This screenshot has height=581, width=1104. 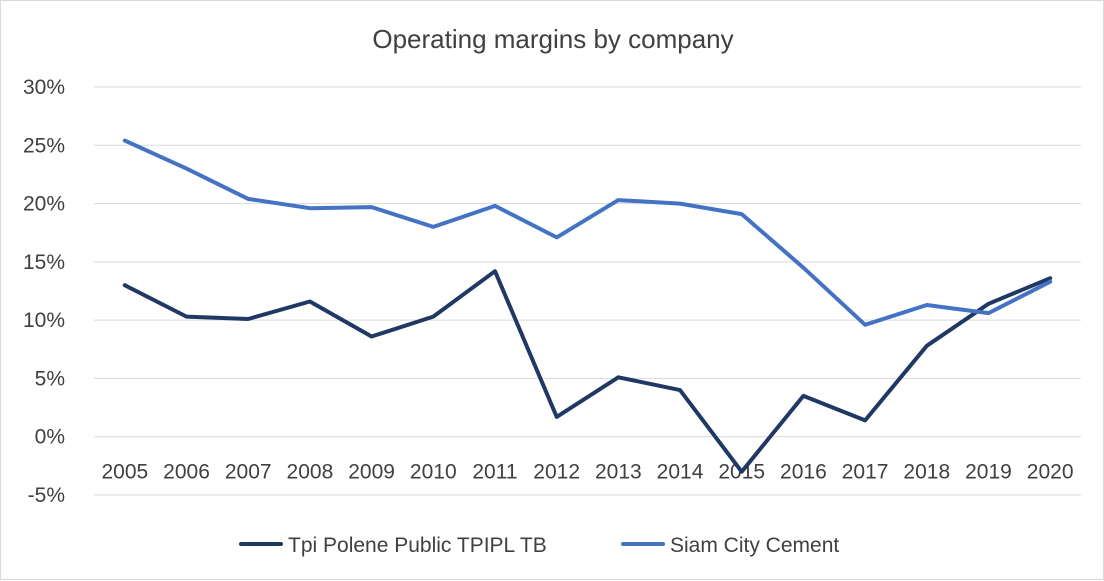 What do you see at coordinates (124, 472) in the screenshot?
I see `x-tick-label: 2005` at bounding box center [124, 472].